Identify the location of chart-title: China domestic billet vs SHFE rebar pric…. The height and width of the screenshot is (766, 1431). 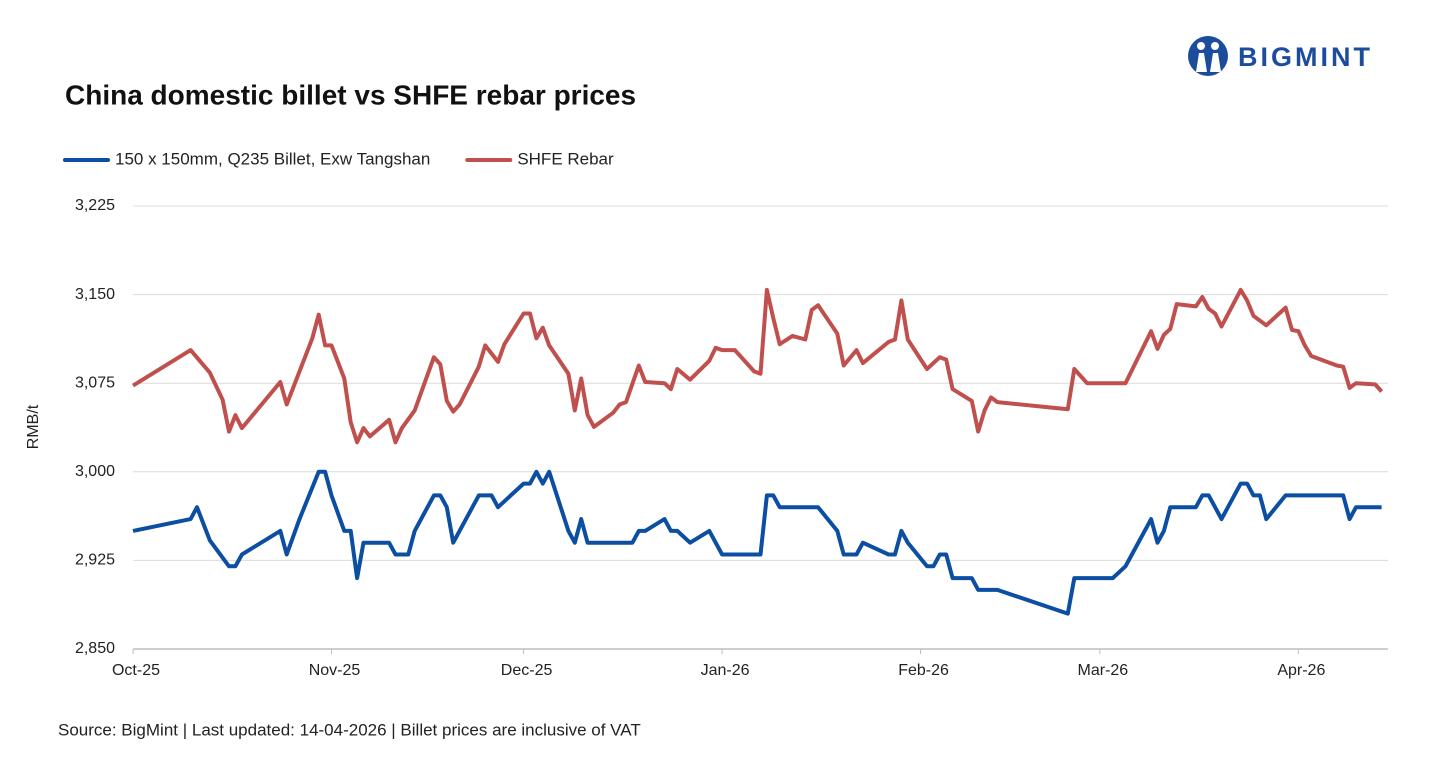
(350, 94).